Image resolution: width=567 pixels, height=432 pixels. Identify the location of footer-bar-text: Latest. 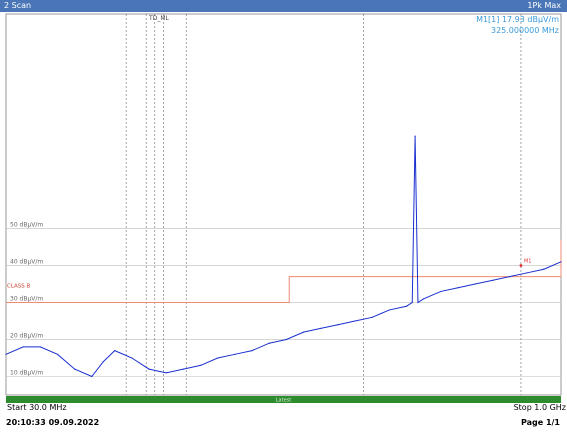
(283, 401).